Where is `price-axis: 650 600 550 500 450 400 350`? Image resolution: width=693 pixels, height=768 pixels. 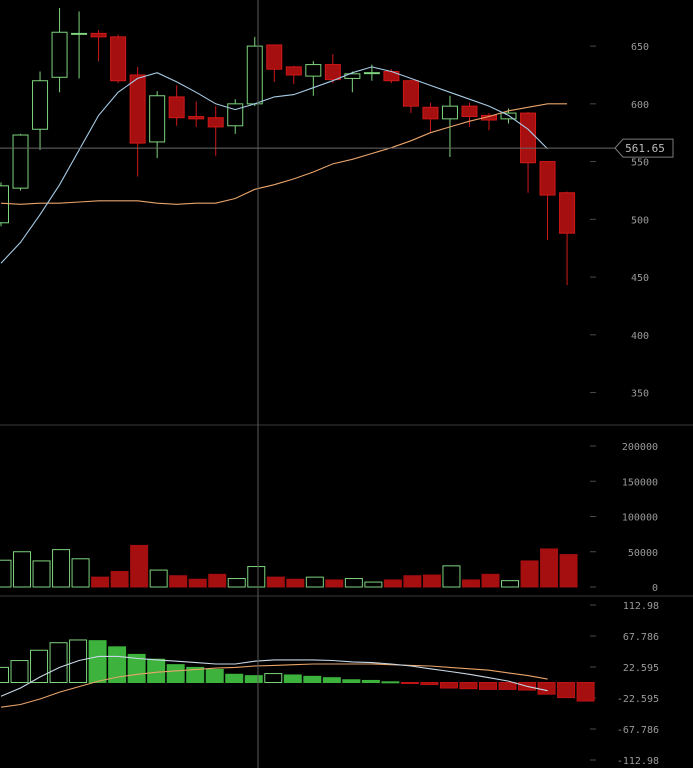
price-axis: 650 600 550 500 450 400 350 is located at coordinates (619, 221).